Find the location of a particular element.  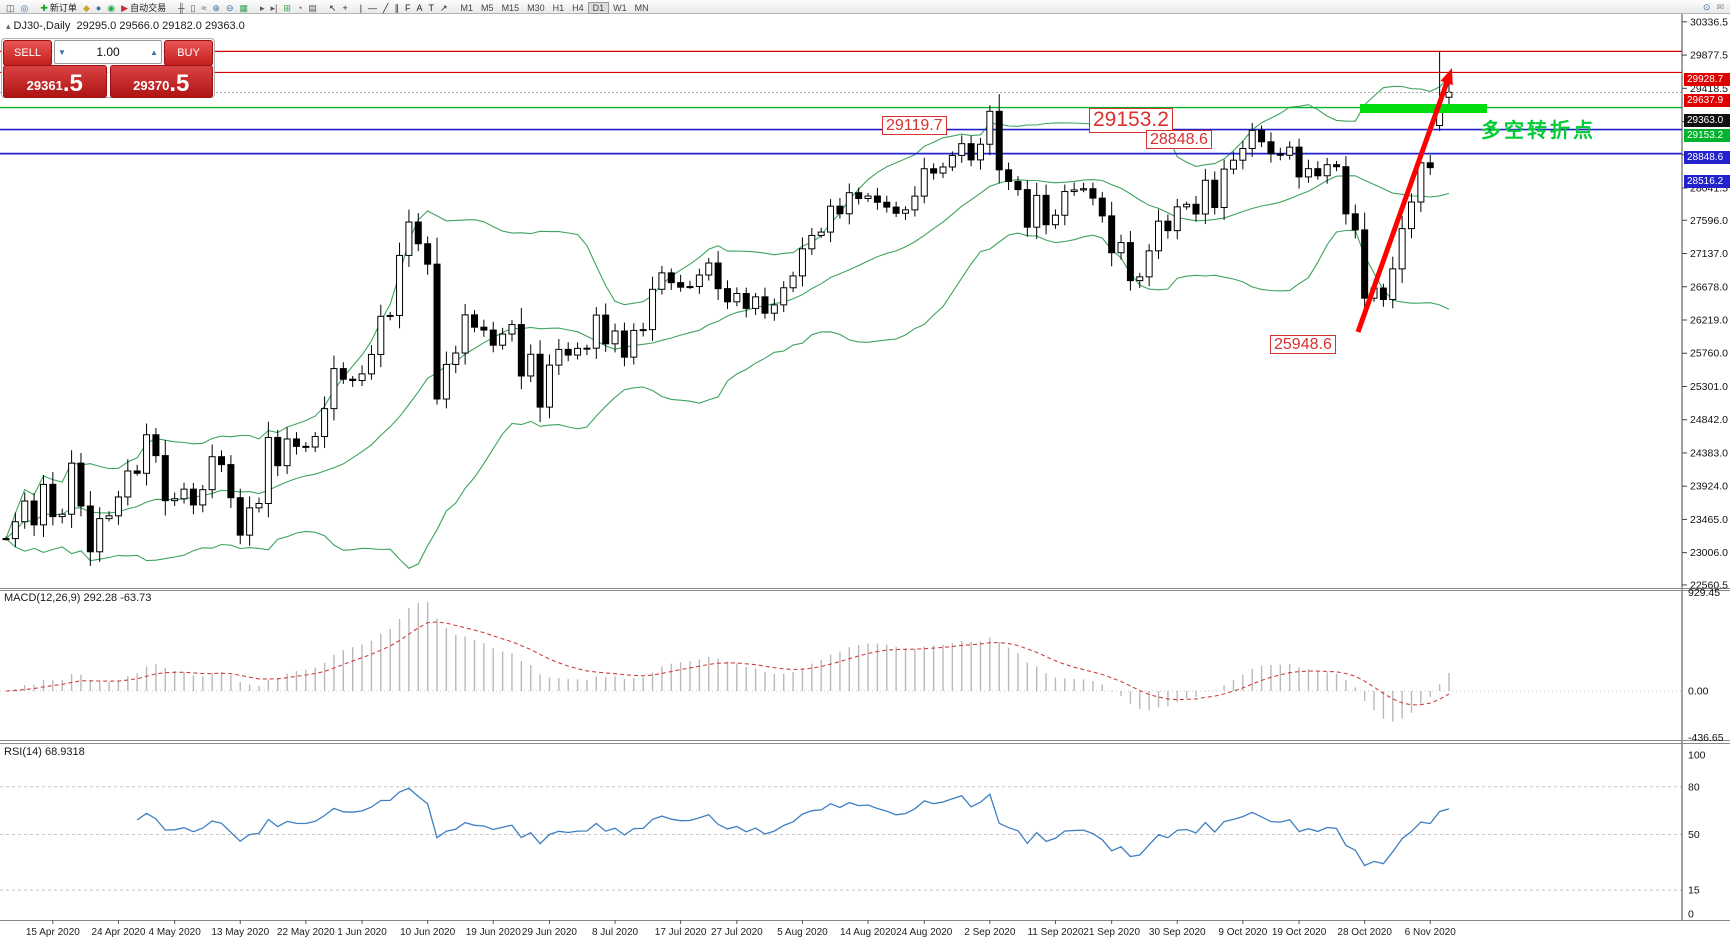

channel-icon: ∥ is located at coordinates (396, 7).